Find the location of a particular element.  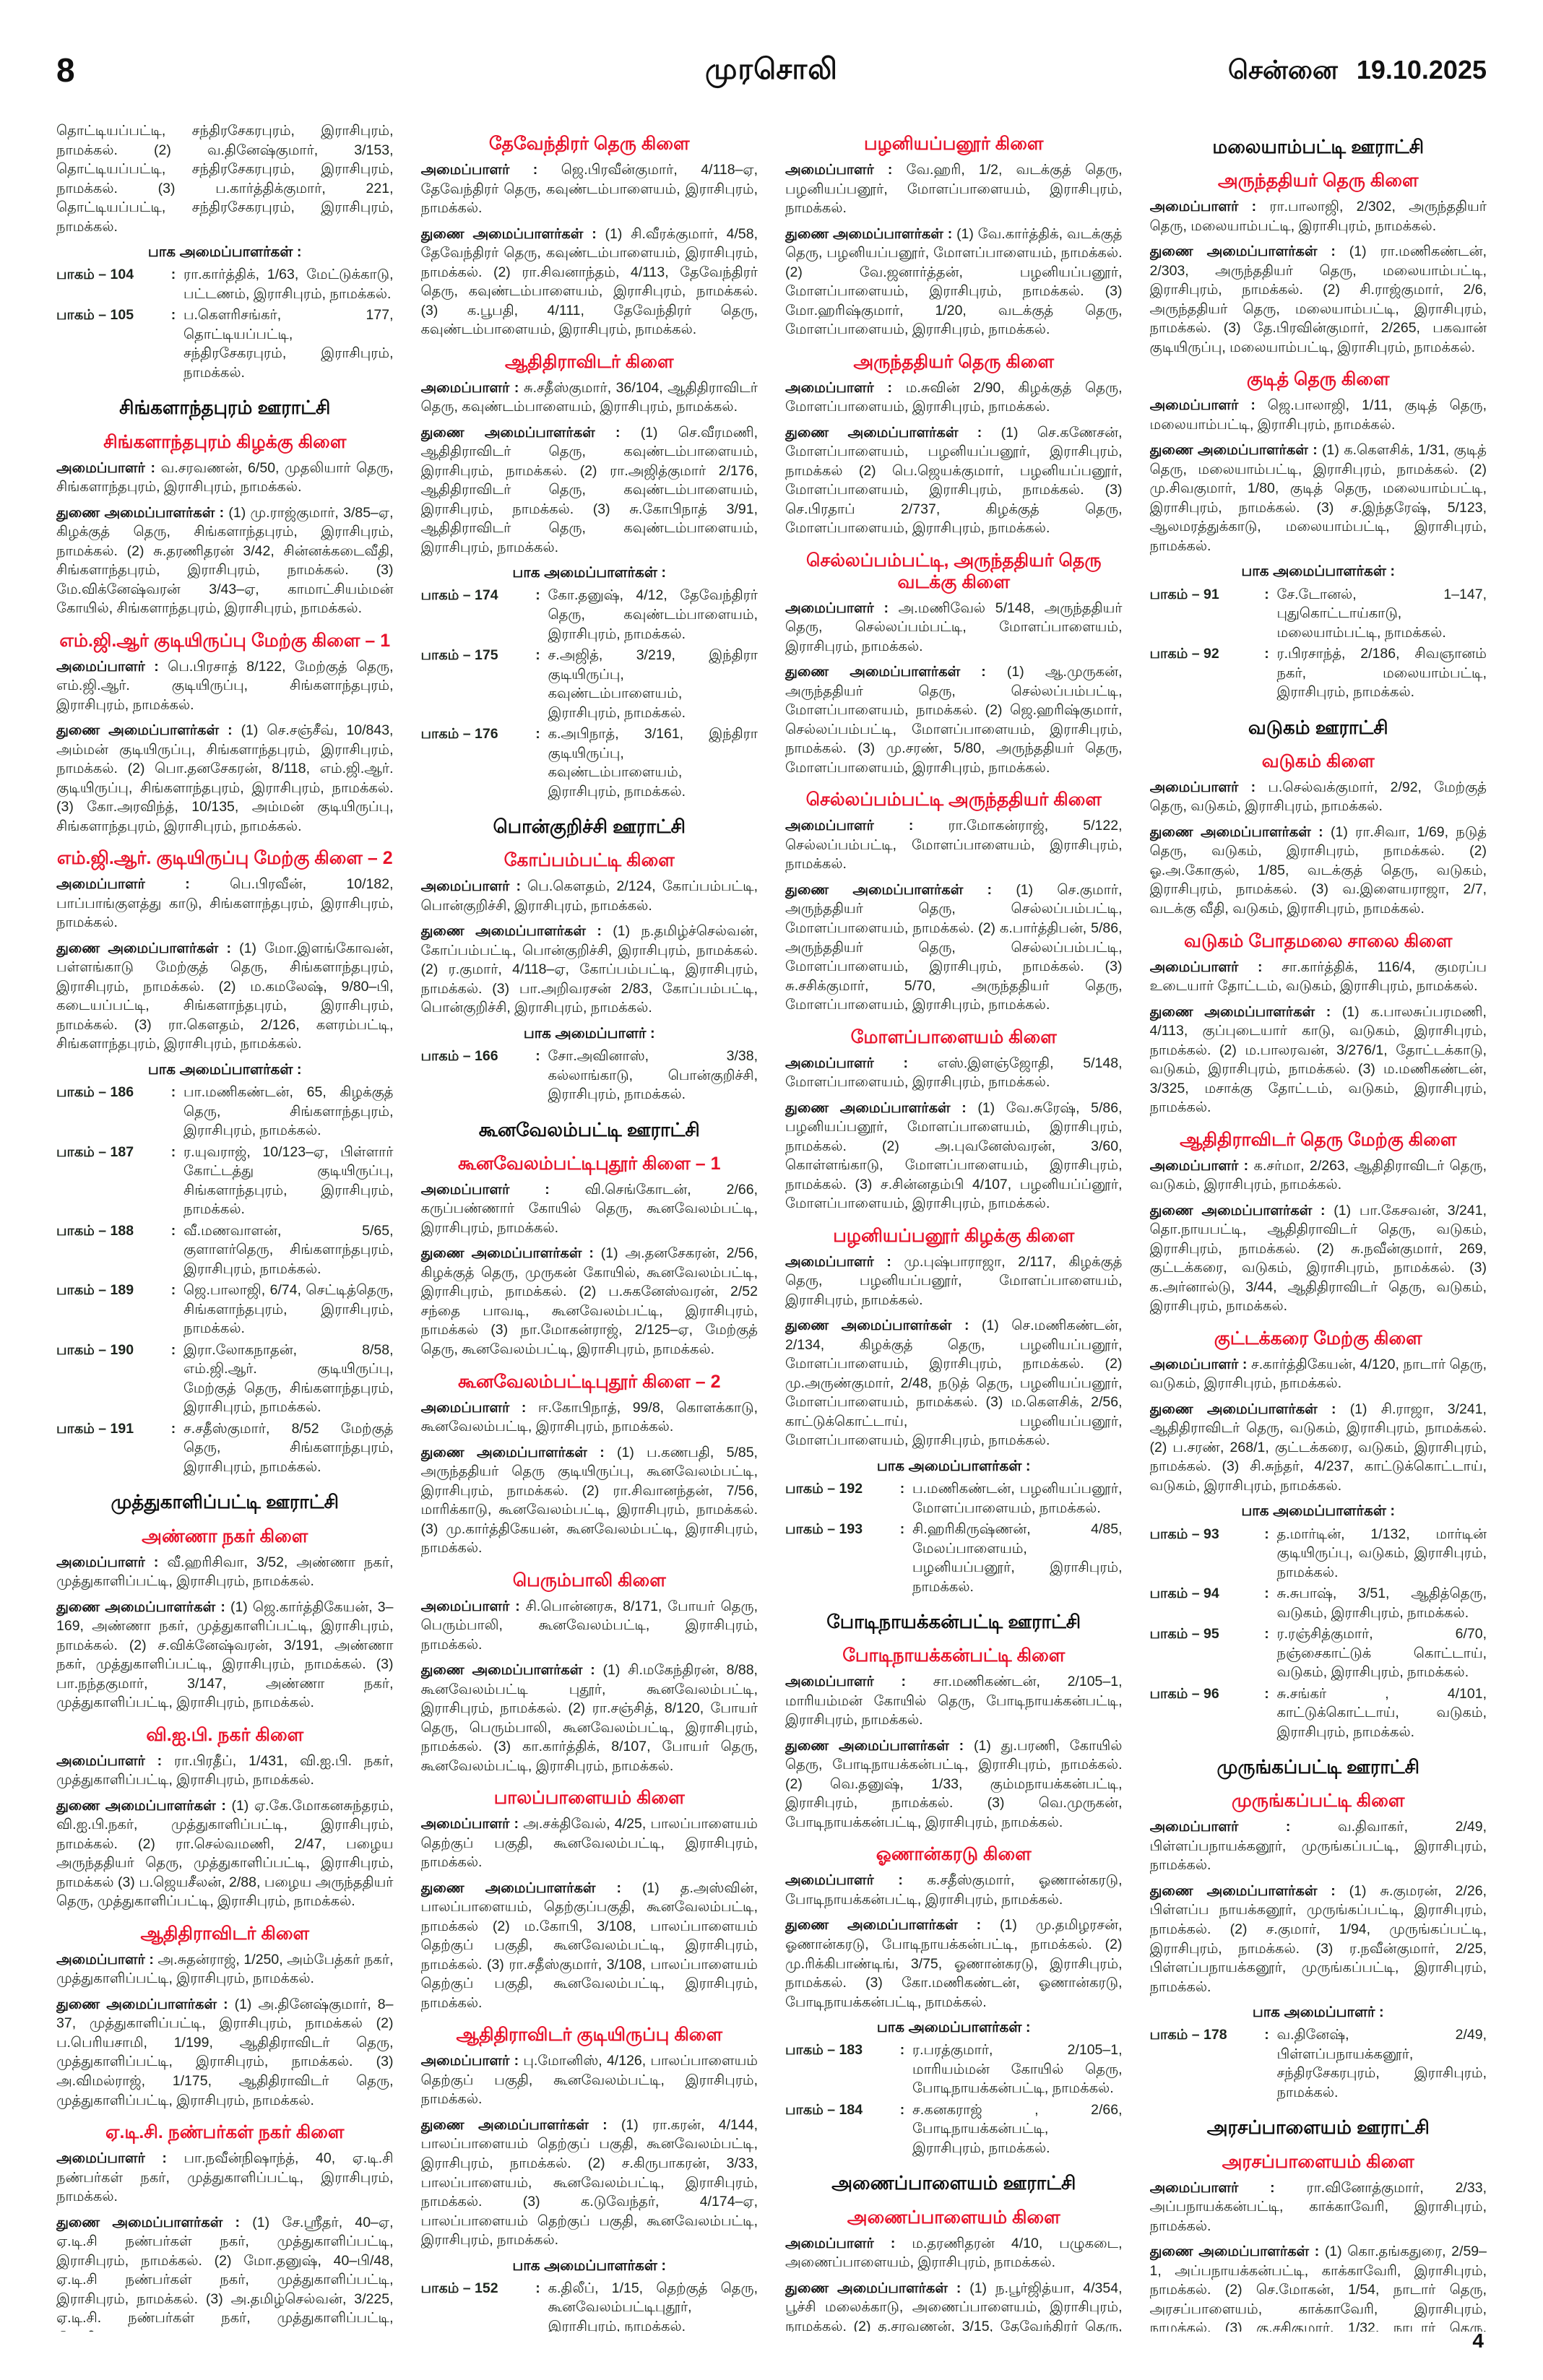

branch-heading: ஆதிதிராவிடர் தெரு மேற்கு கிளை is located at coordinates (1318, 1139).